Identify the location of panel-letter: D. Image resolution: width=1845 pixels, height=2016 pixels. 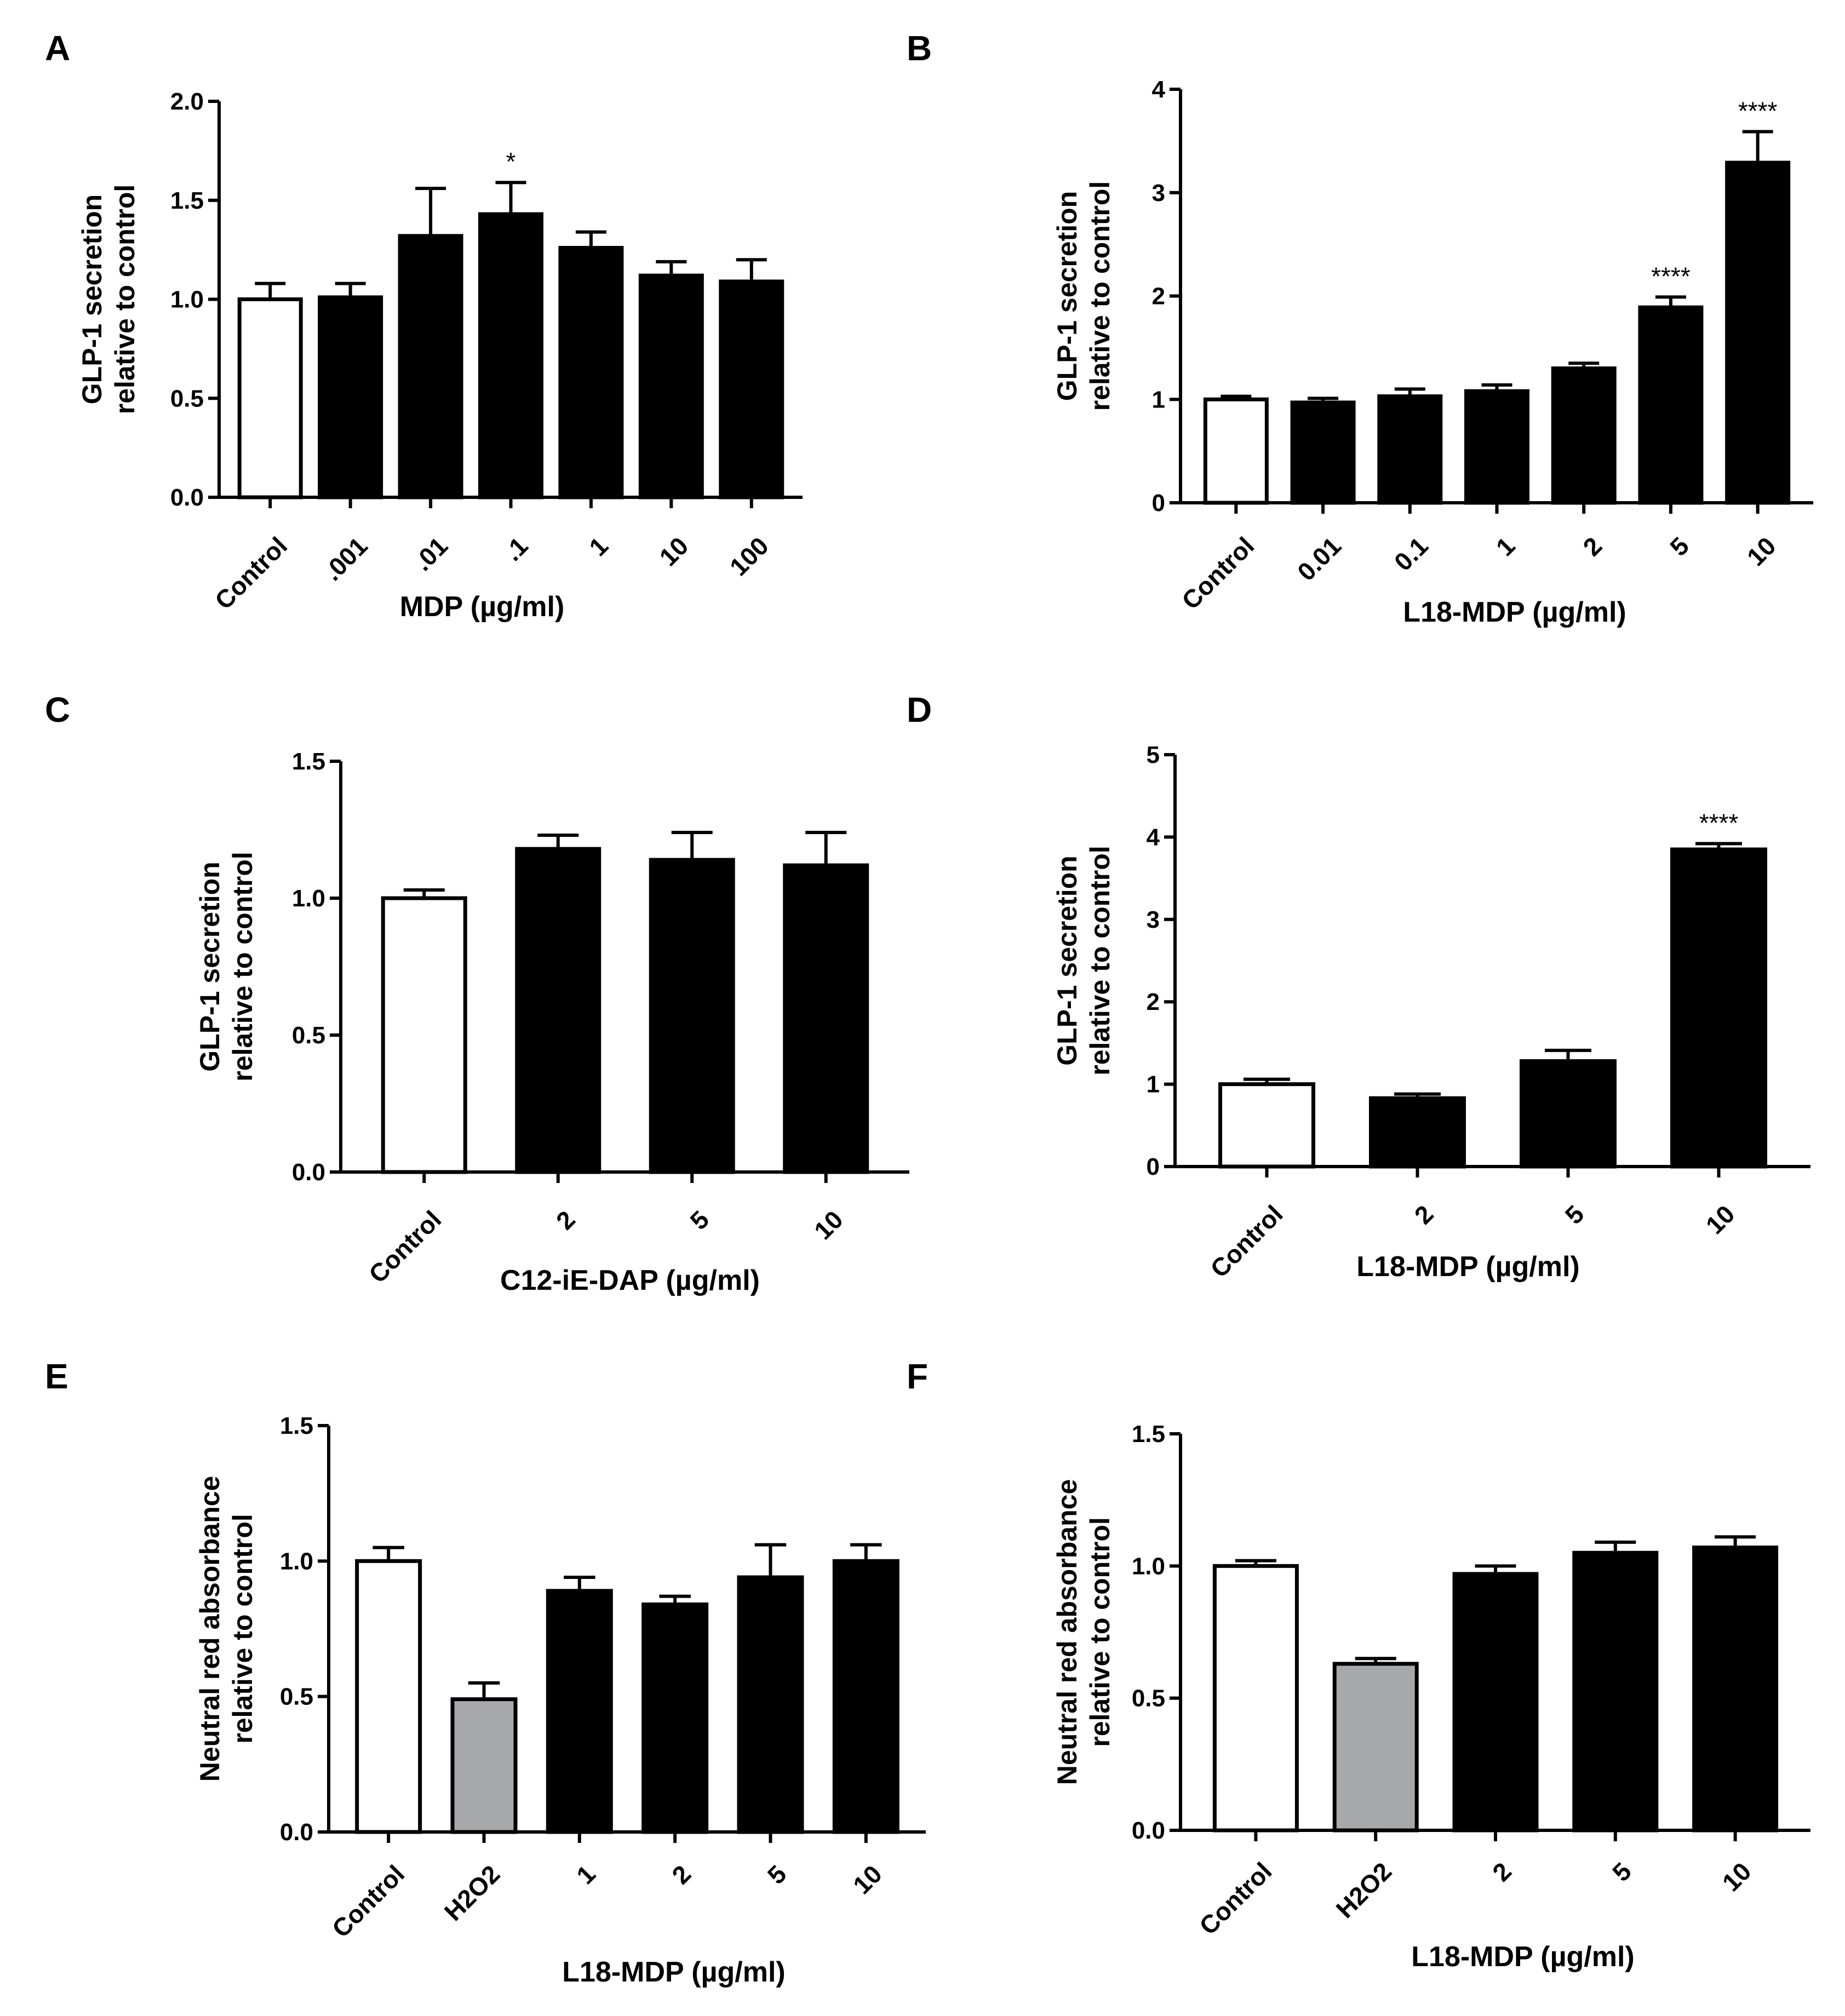
(919, 710).